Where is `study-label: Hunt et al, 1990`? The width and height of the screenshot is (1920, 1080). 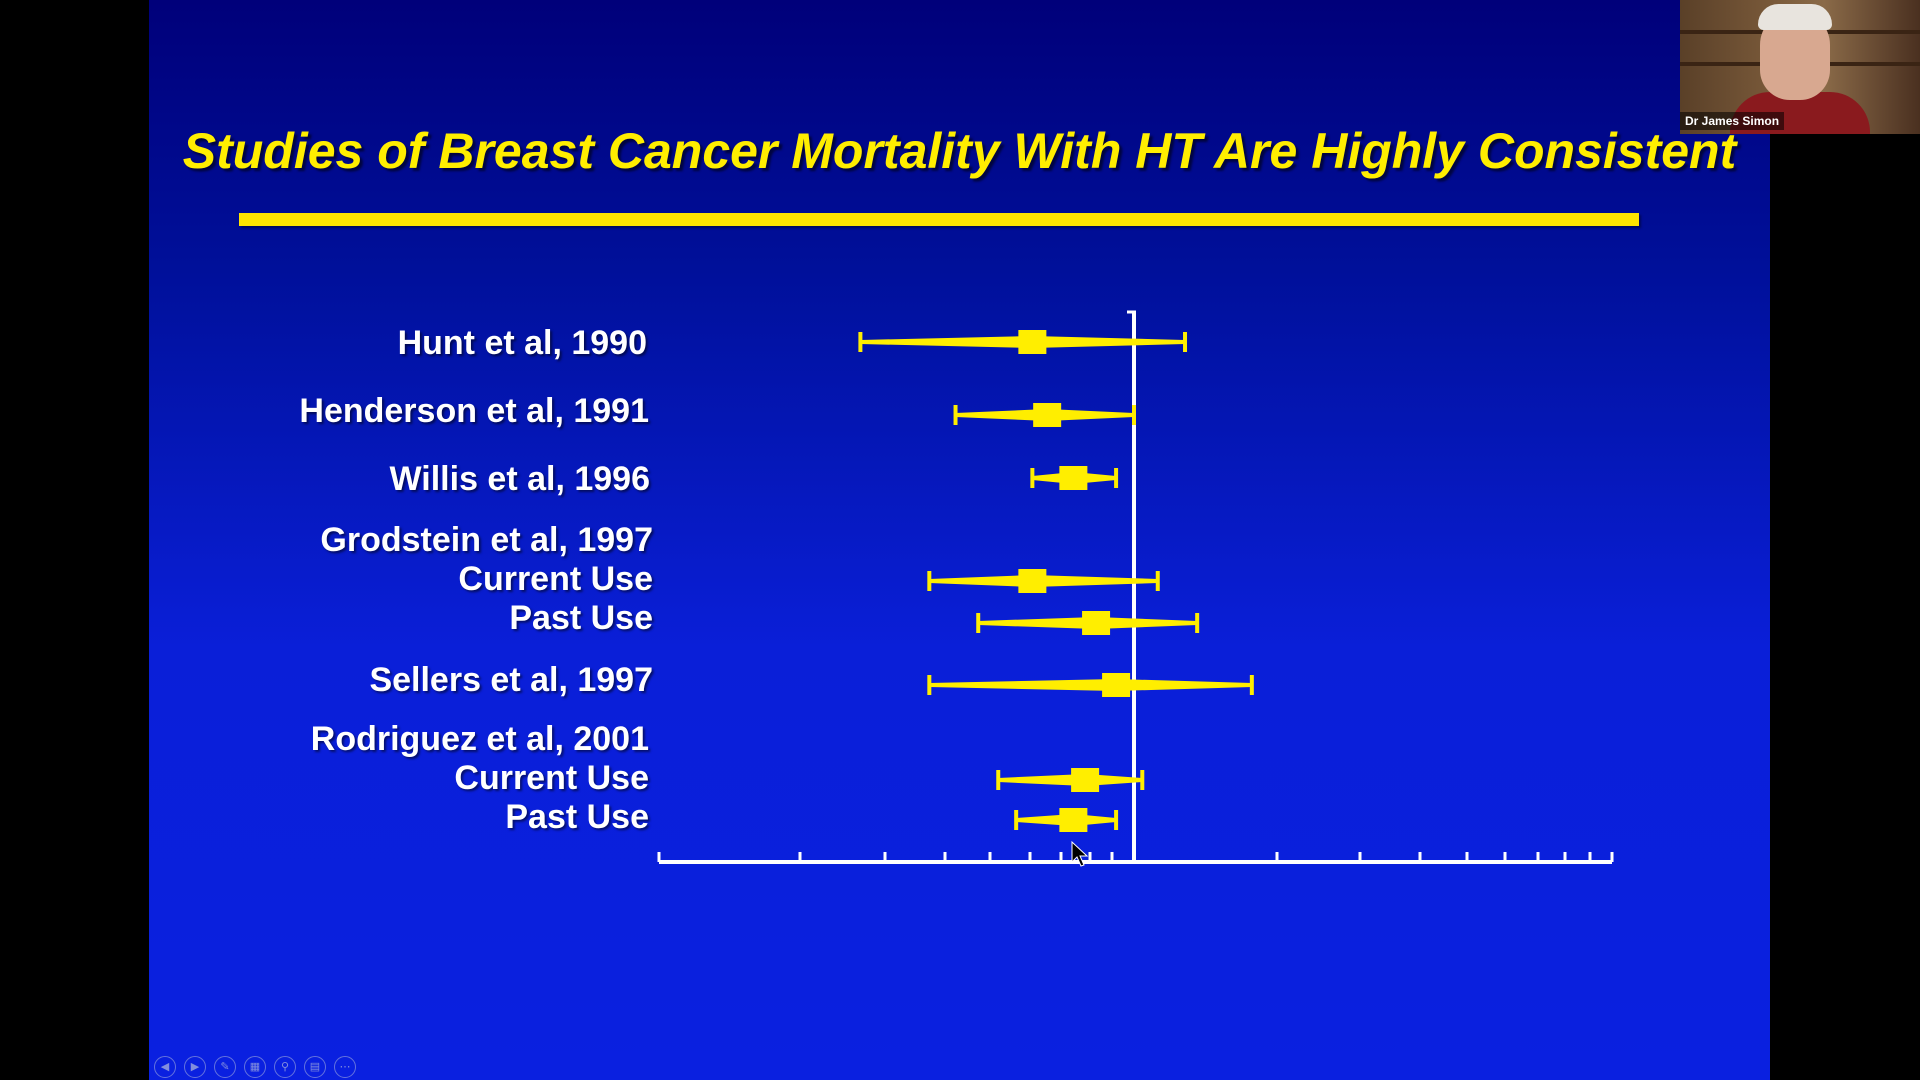 study-label: Hunt et al, 1990 is located at coordinates (522, 343).